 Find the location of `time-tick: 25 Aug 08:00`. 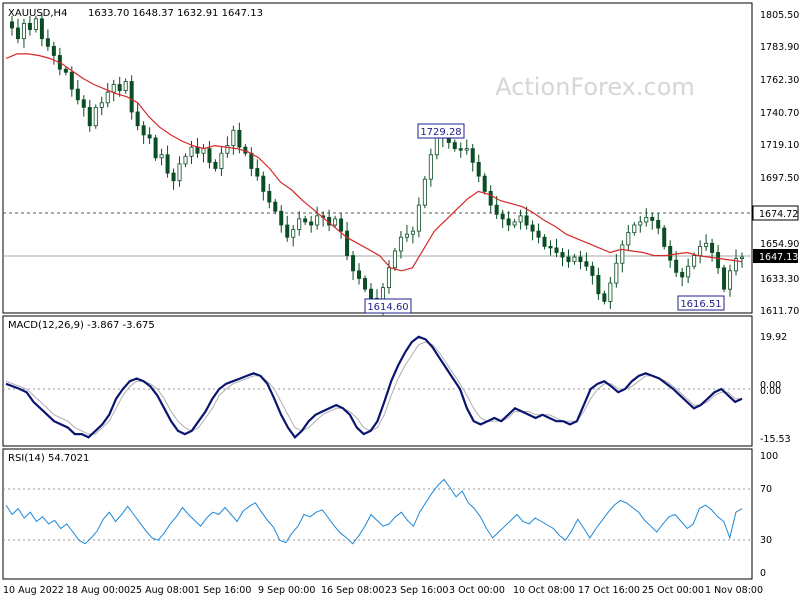

time-tick: 25 Aug 08:00 is located at coordinates (162, 590).